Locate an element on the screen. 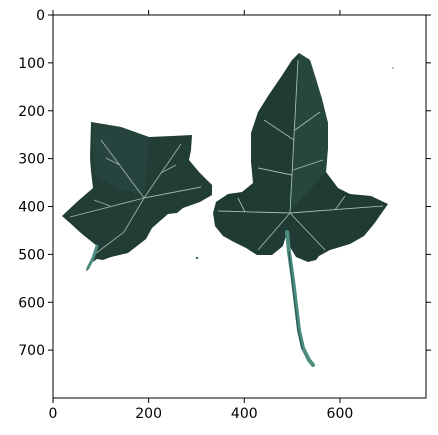 This screenshot has height=435, width=438. y-tick-label: 200 is located at coordinates (31, 112).